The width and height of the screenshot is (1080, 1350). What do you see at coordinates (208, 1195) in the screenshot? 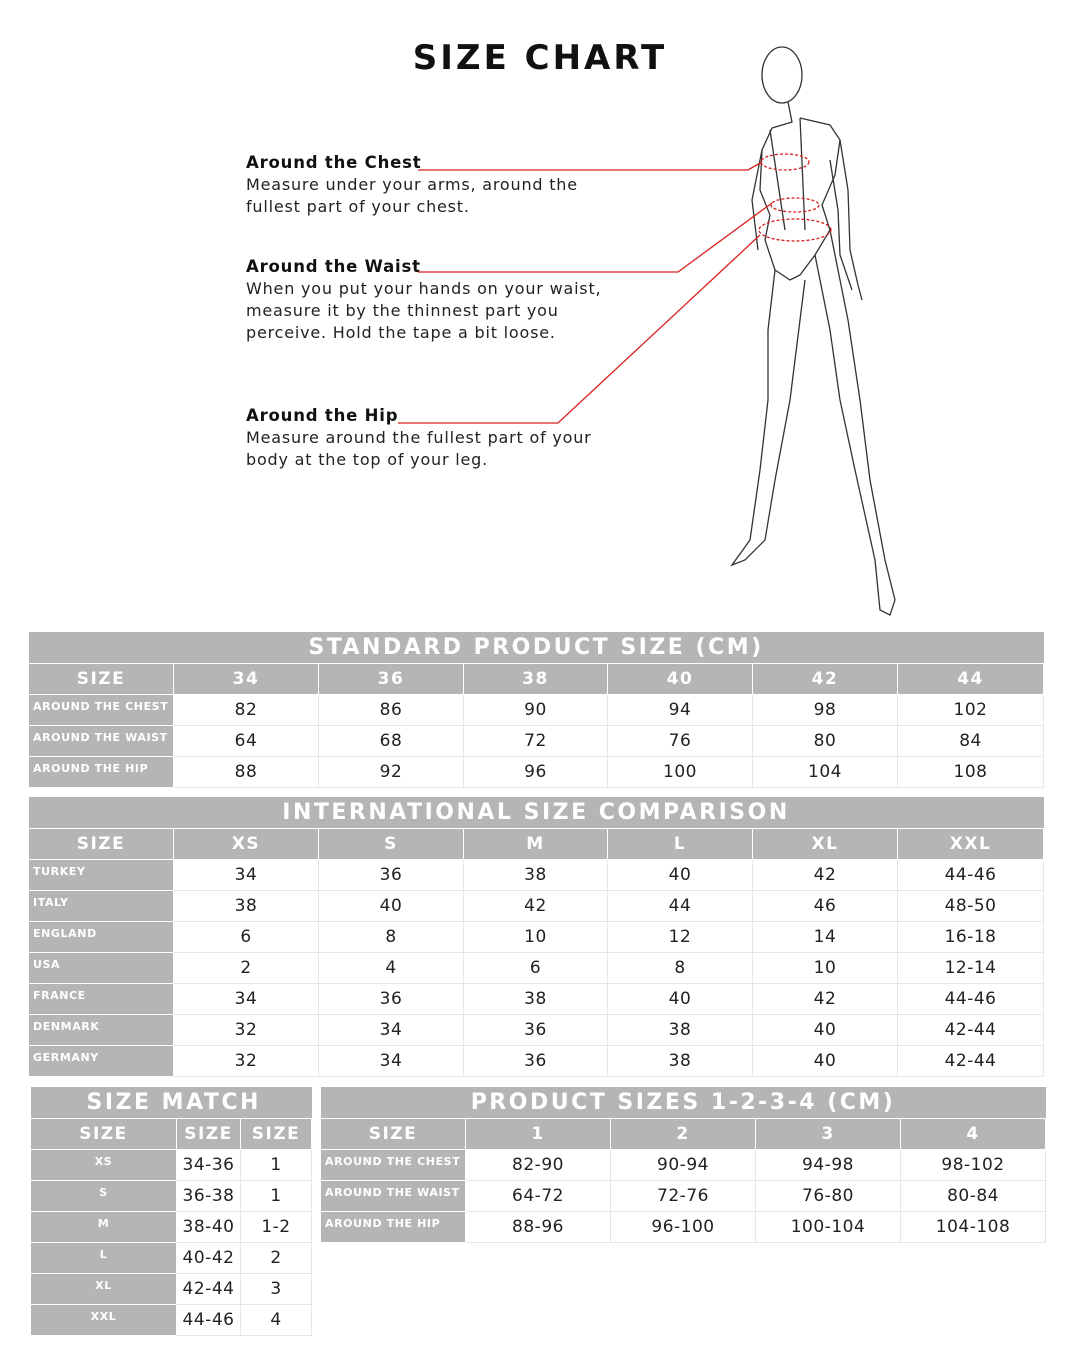
I see `table-cell: 36-38` at bounding box center [208, 1195].